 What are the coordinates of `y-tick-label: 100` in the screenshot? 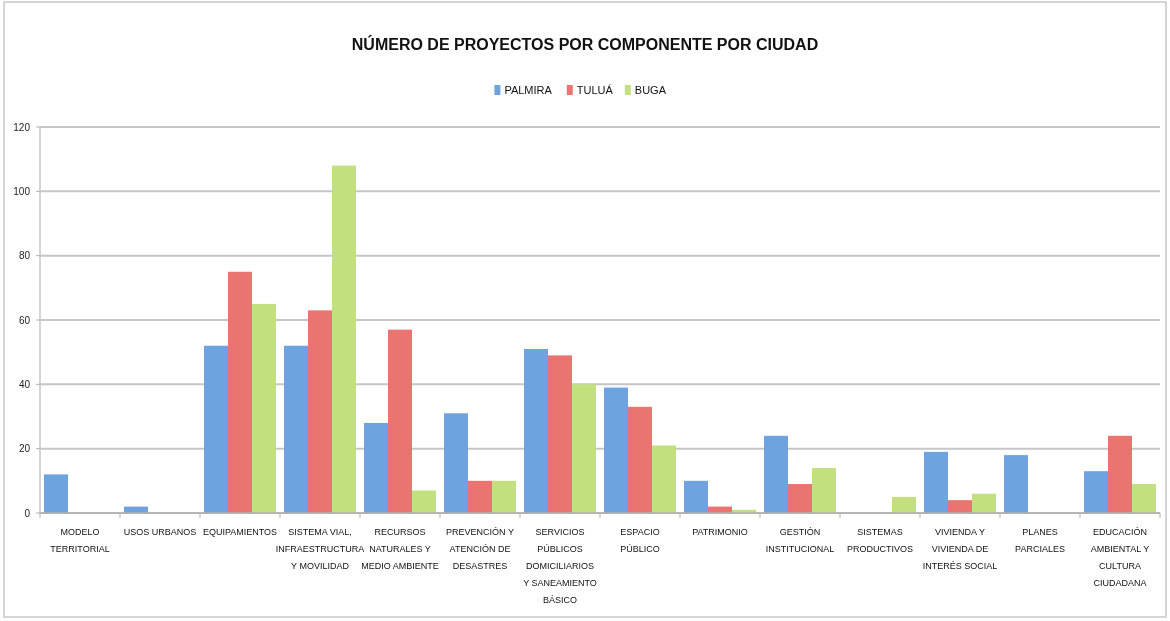 It's located at (22, 191).